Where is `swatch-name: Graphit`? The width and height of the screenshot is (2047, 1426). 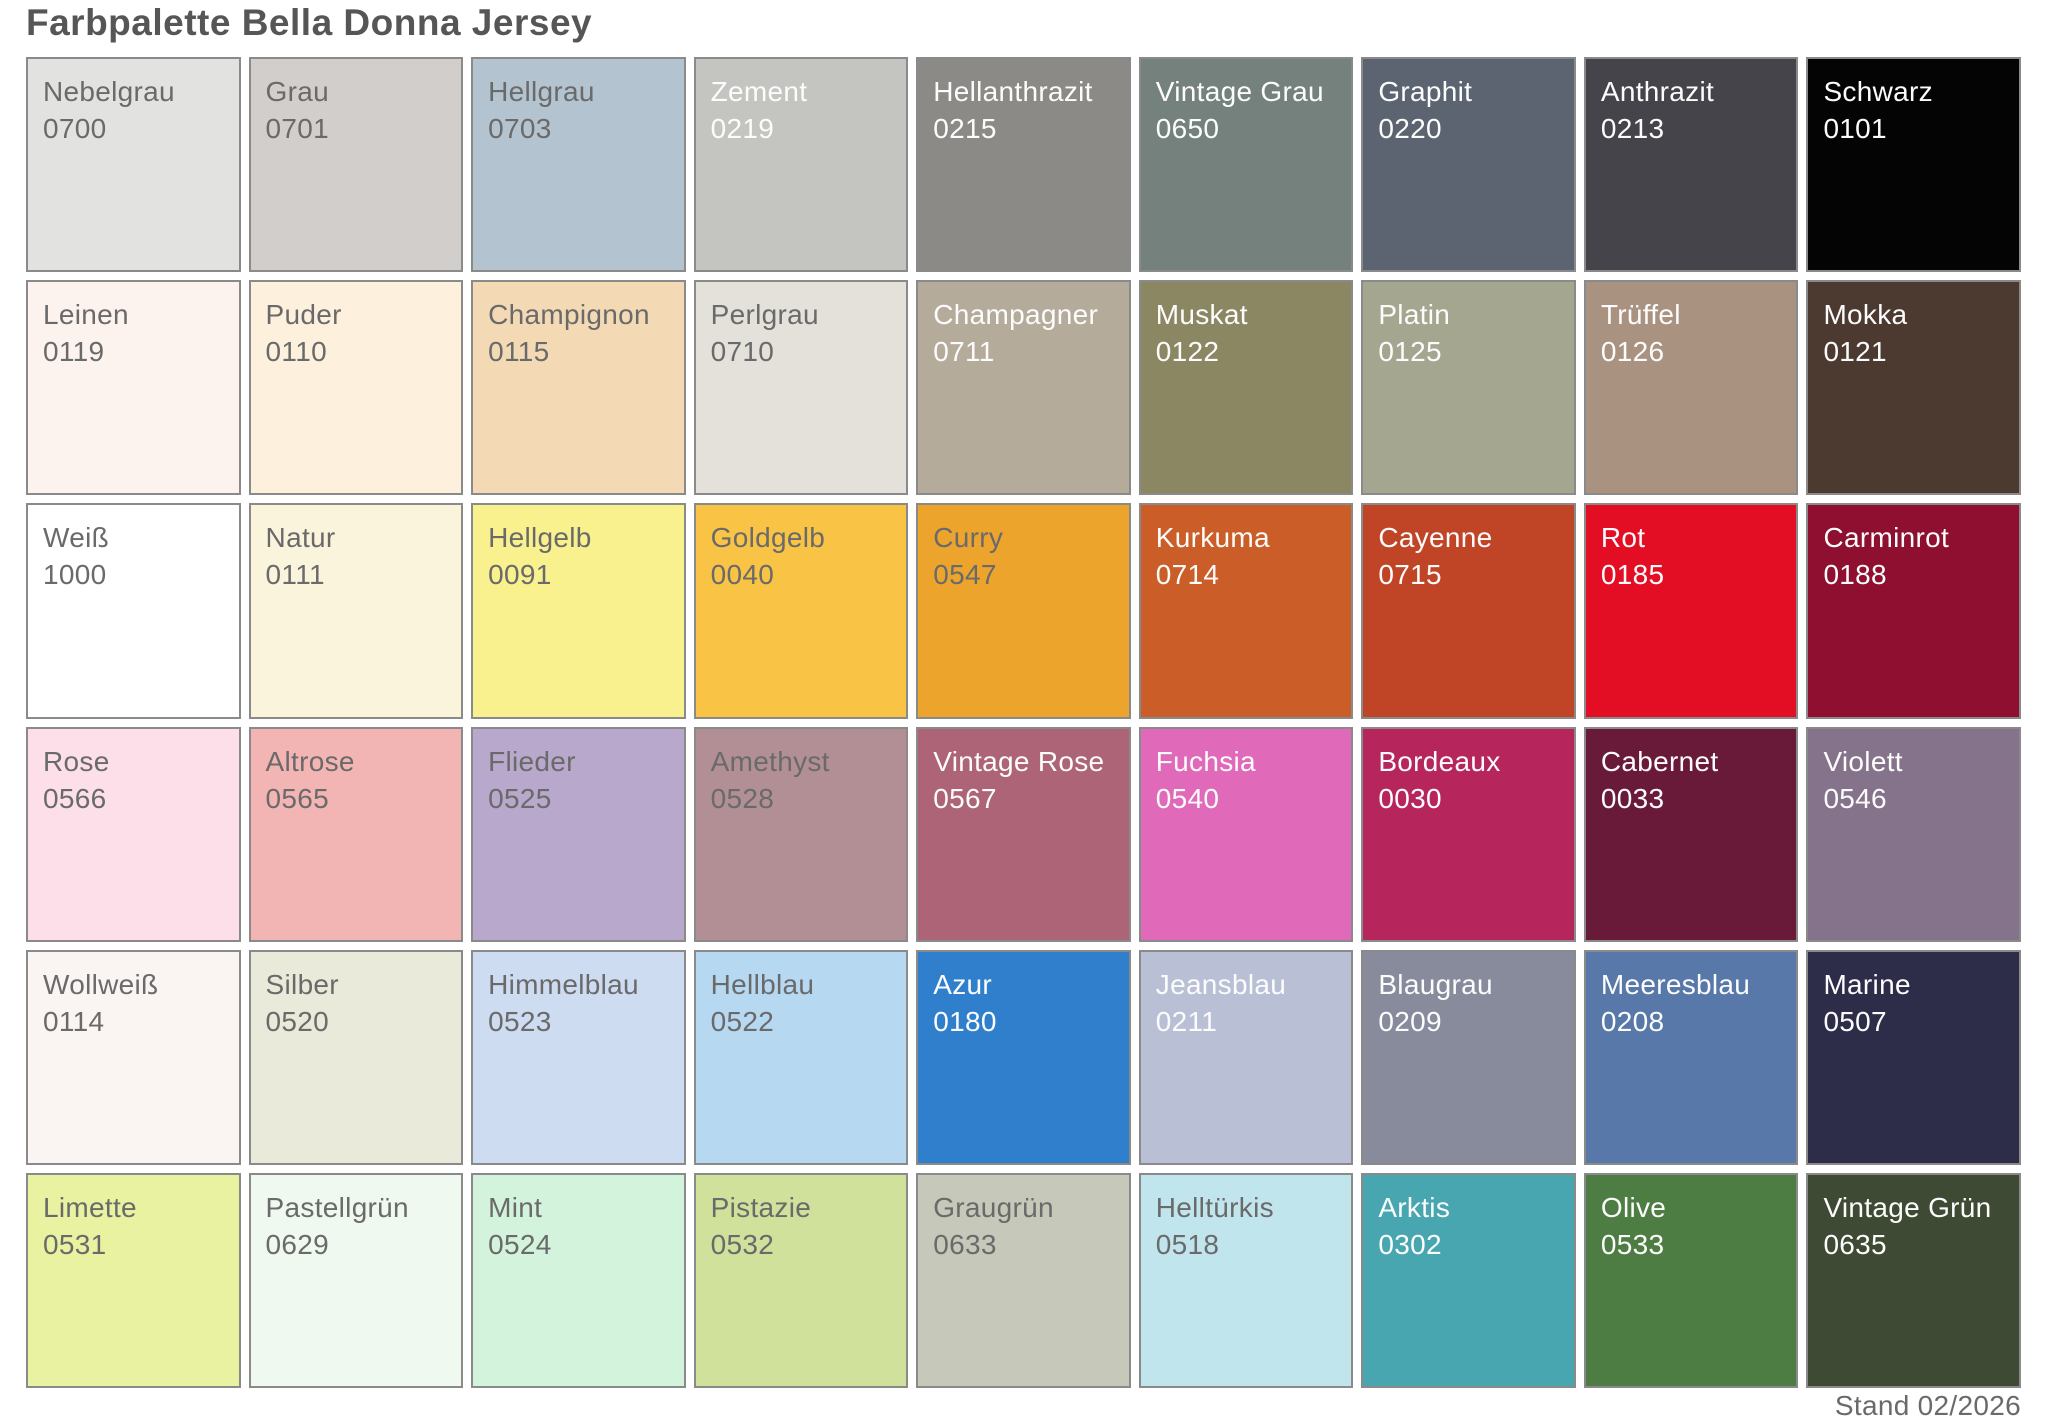 swatch-name: Graphit is located at coordinates (1425, 91).